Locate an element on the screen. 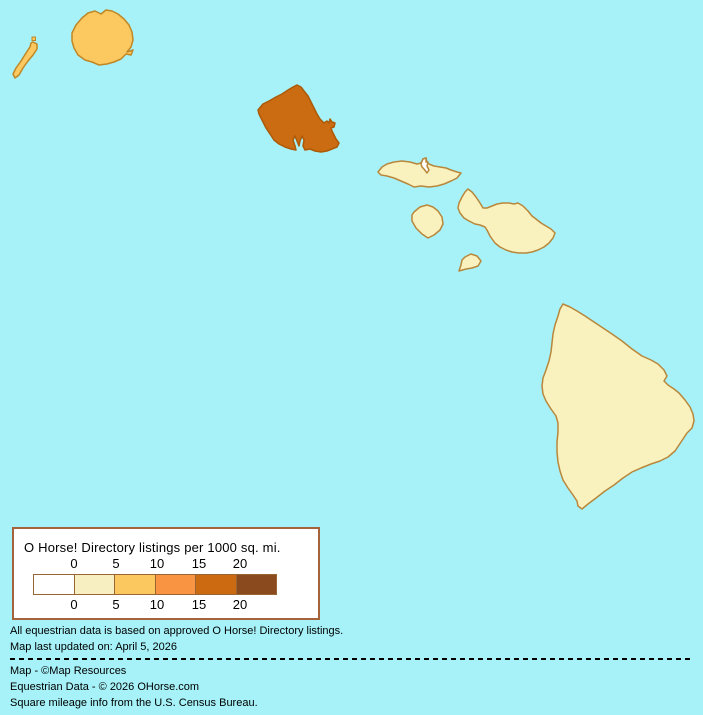 This screenshot has width=703, height=715. dashed-separator is located at coordinates (350, 659).